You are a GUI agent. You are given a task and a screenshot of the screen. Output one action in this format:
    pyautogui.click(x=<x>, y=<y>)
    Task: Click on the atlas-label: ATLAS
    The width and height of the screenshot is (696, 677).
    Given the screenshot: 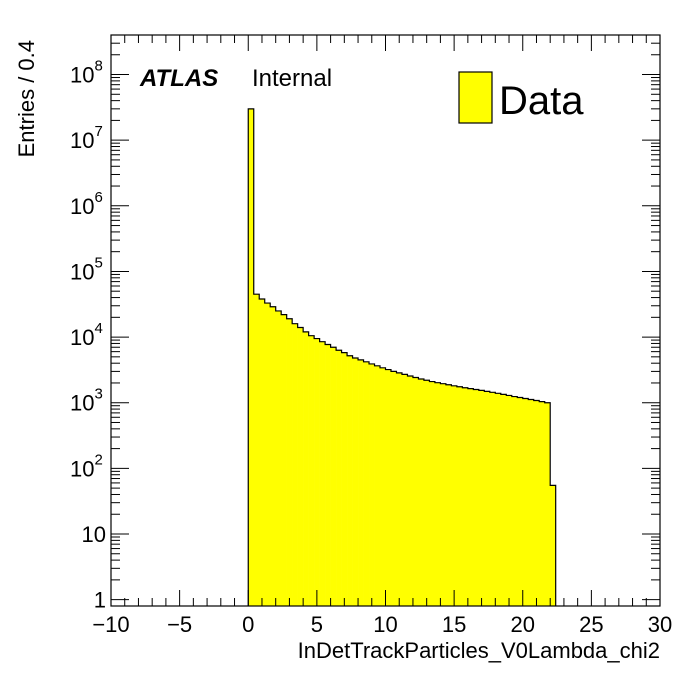 What is the action you would take?
    pyautogui.click(x=178, y=78)
    